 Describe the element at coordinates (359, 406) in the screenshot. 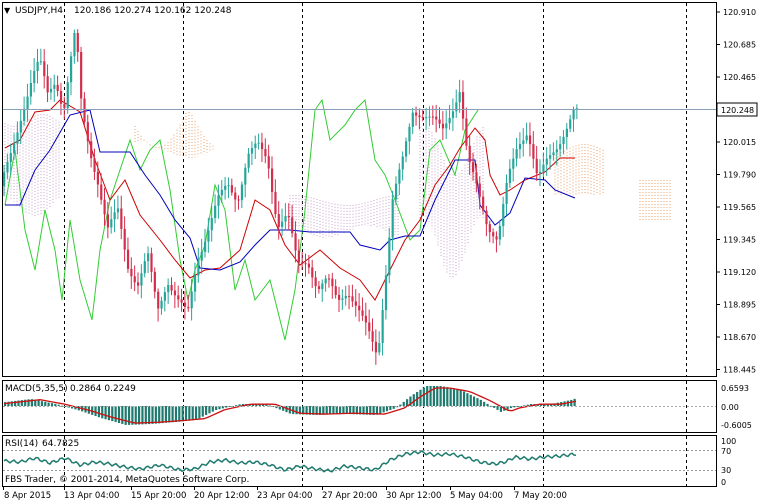

I see `macd-panel-frame` at that location.